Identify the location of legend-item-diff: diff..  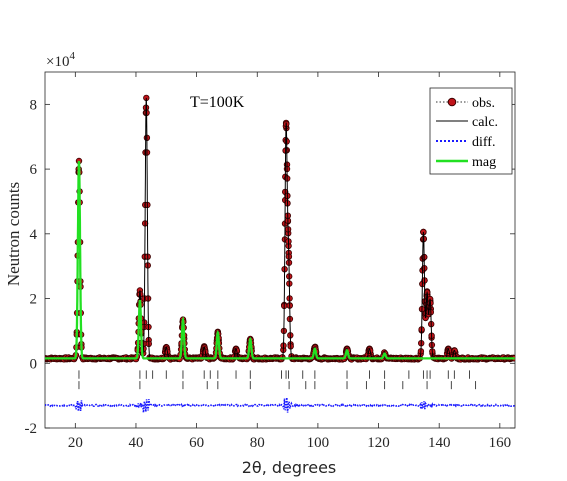
(465, 142).